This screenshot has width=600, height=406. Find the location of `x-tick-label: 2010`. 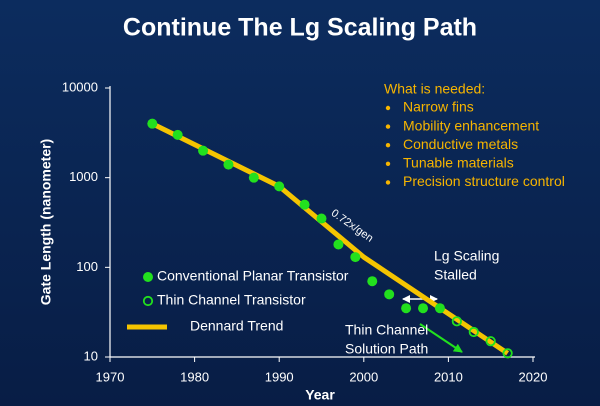

x-tick-label: 2010 is located at coordinates (448, 376).